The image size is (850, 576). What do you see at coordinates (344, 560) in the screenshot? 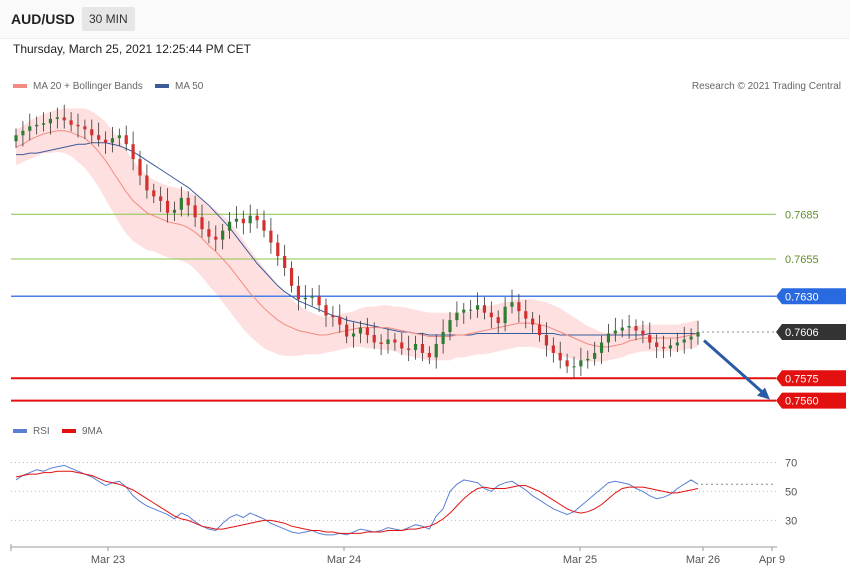
I see `x-tick-label: Mar 24` at bounding box center [344, 560].